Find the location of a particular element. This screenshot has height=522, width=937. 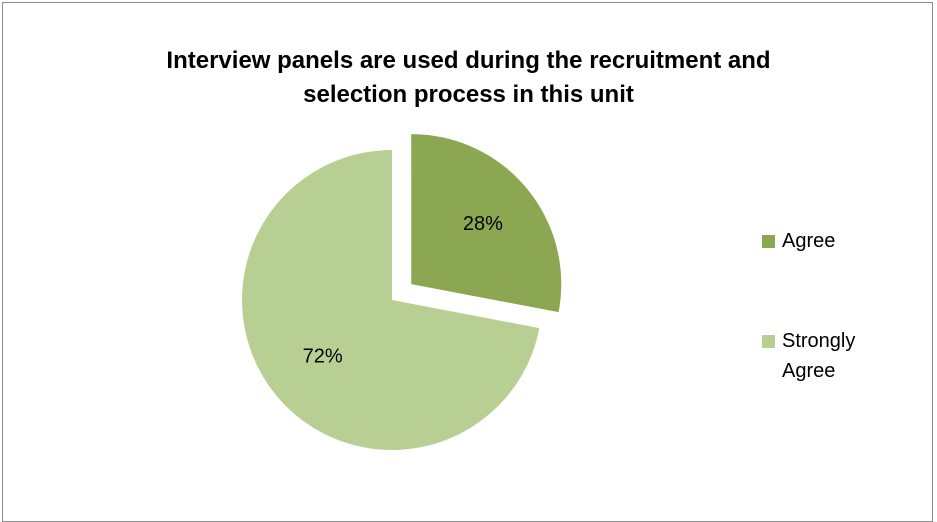

legend-swatch-agree is located at coordinates (768, 241).